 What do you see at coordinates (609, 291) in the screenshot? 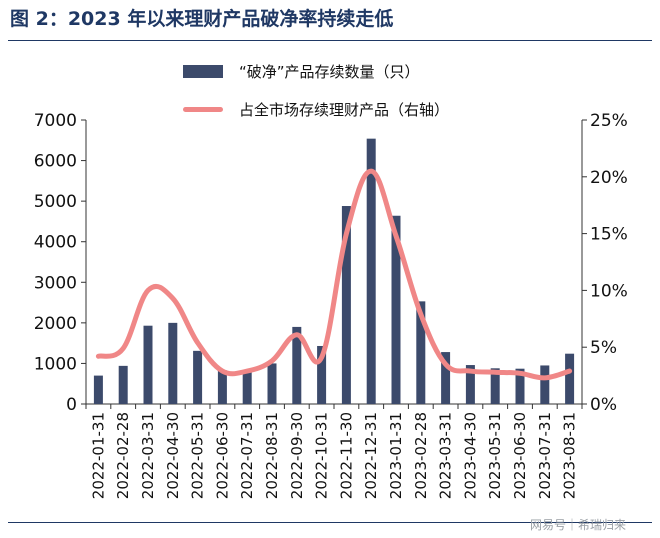
I see `right-tick-label: 10%` at bounding box center [609, 291].